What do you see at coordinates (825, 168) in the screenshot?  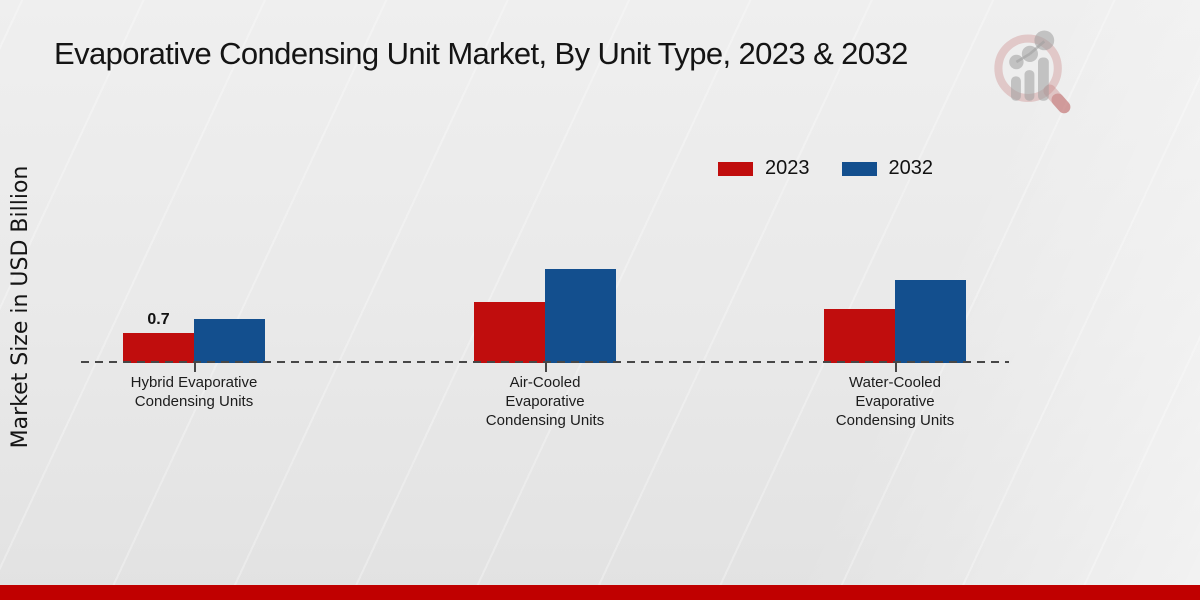 I see `legend: 2023 2032` at bounding box center [825, 168].